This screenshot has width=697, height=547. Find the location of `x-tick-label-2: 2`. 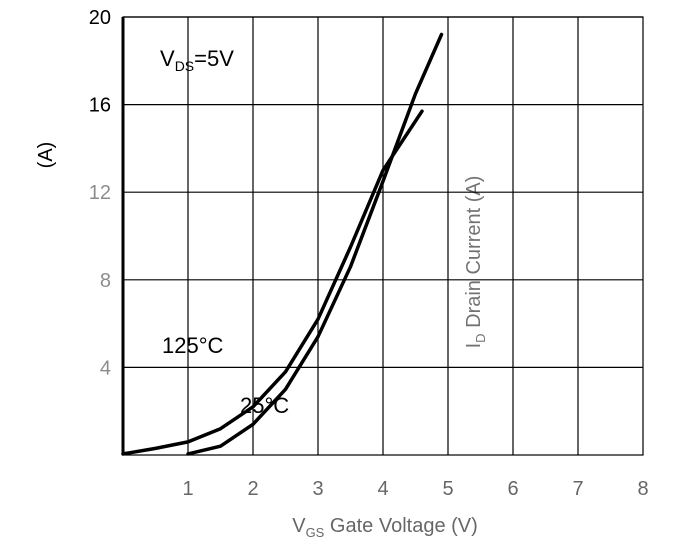

x-tick-label-2: 2 is located at coordinates (252, 489).